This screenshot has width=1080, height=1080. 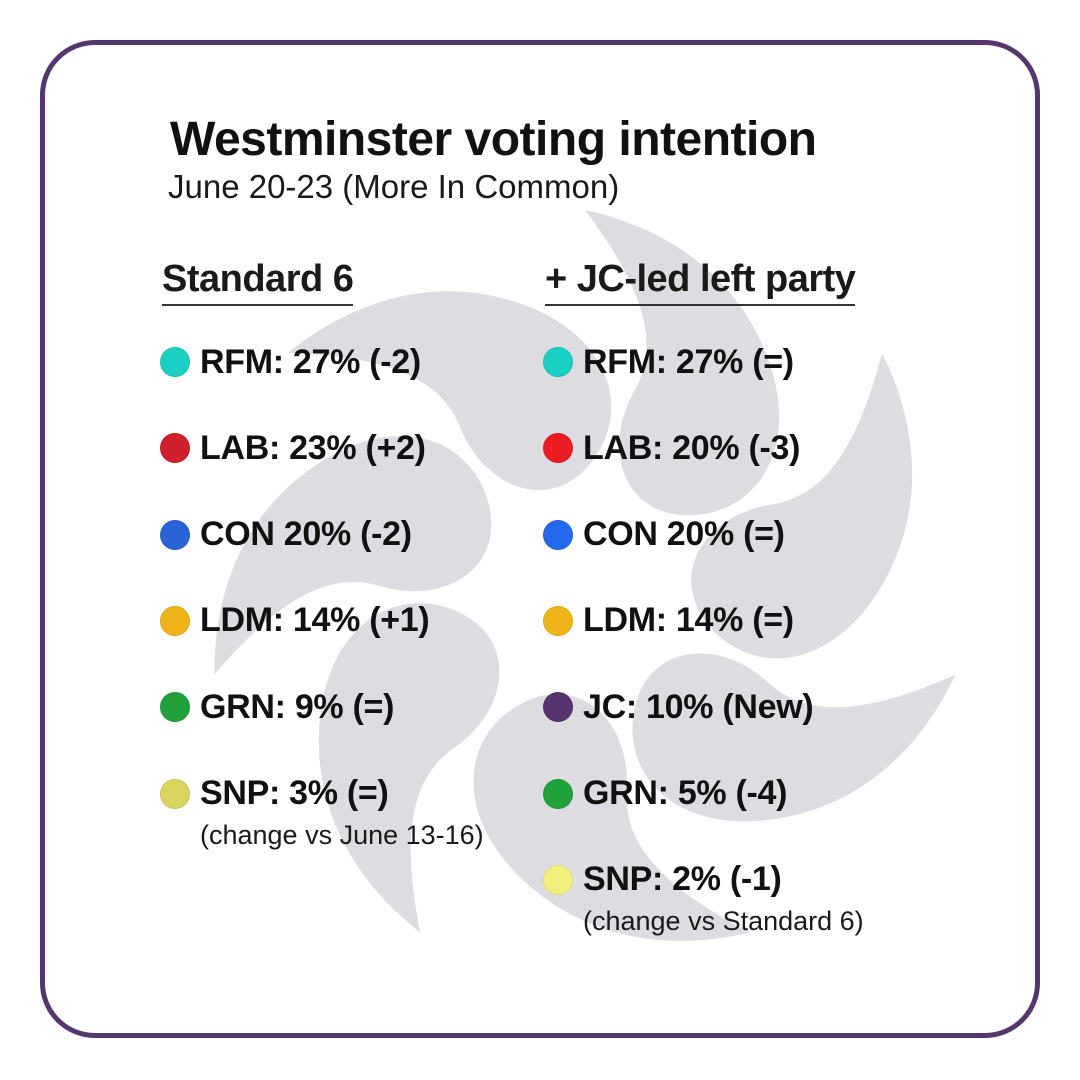 What do you see at coordinates (310, 361) in the screenshot?
I see `party-label: RFM: 27% (-2)` at bounding box center [310, 361].